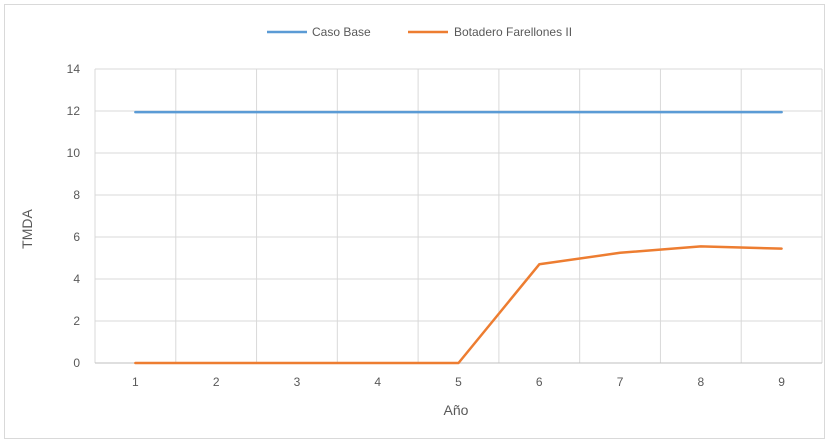  Describe the element at coordinates (135, 382) in the screenshot. I see `x-tick-label: 1` at that location.